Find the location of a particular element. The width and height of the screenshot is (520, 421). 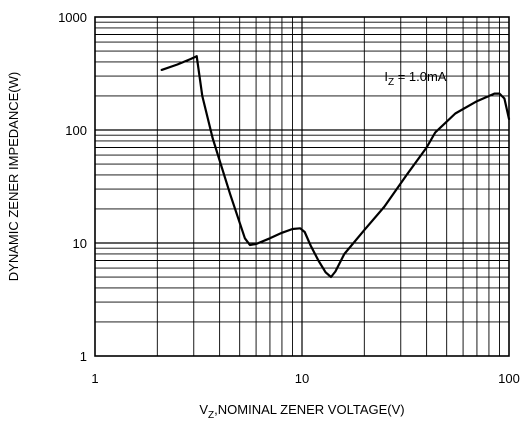

x-tick-label: 100 is located at coordinates (509, 378).